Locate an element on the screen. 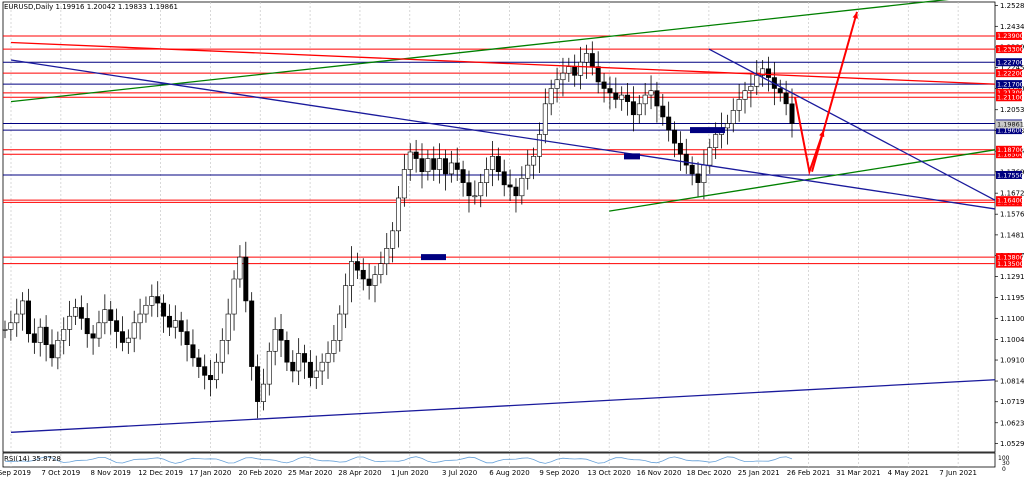 Image resolution: width=1024 pixels, height=478 pixels. y-tick-label: 1.08140 is located at coordinates (1012, 382).